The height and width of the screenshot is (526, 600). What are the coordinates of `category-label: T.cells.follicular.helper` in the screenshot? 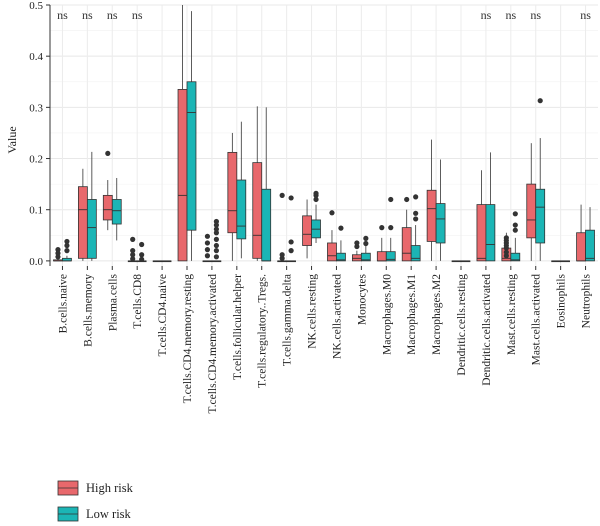 It's located at (238, 327).